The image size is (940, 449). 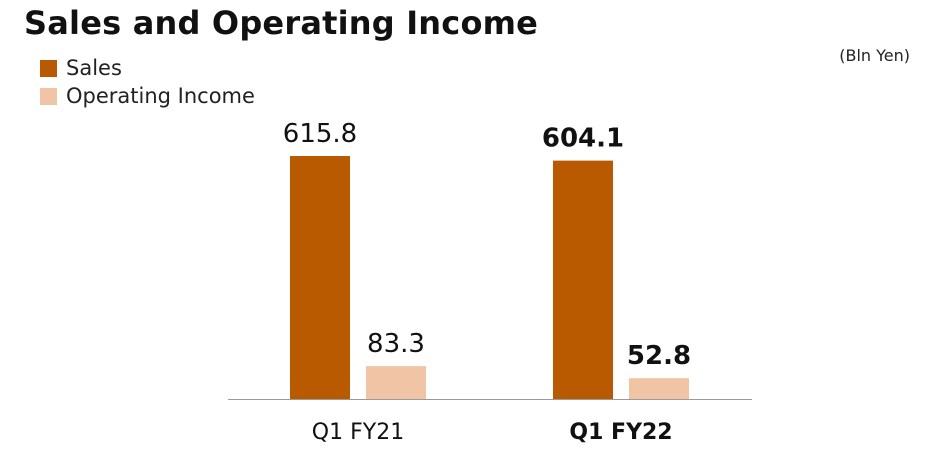 I want to click on bar-operating-income-q1-fy21, so click(x=396, y=382).